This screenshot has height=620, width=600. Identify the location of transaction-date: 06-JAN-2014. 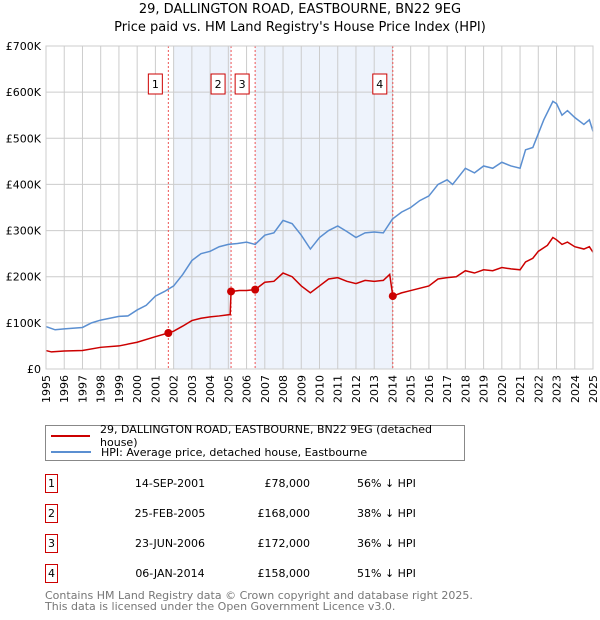
(170, 573).